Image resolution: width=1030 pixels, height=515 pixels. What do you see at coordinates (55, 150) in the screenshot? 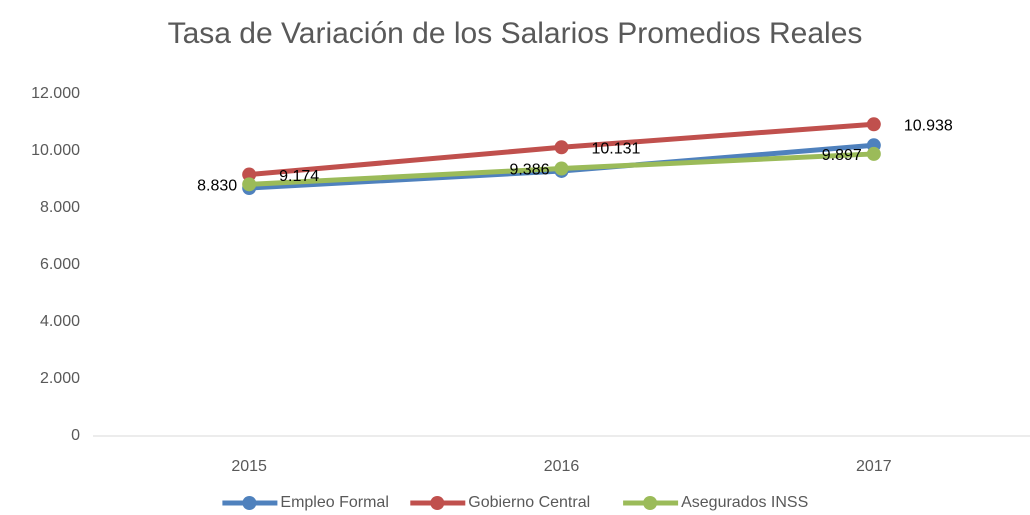
I see `y-tick-label: 10.000` at bounding box center [55, 150].